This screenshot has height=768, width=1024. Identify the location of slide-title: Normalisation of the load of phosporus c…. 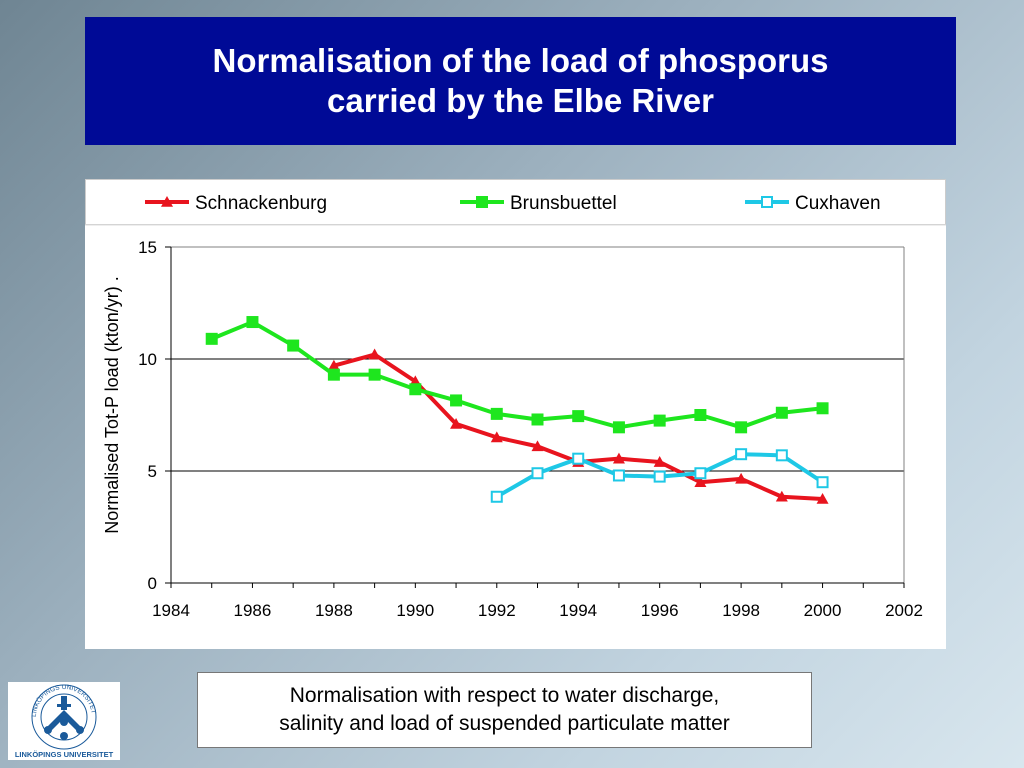
(520, 81).